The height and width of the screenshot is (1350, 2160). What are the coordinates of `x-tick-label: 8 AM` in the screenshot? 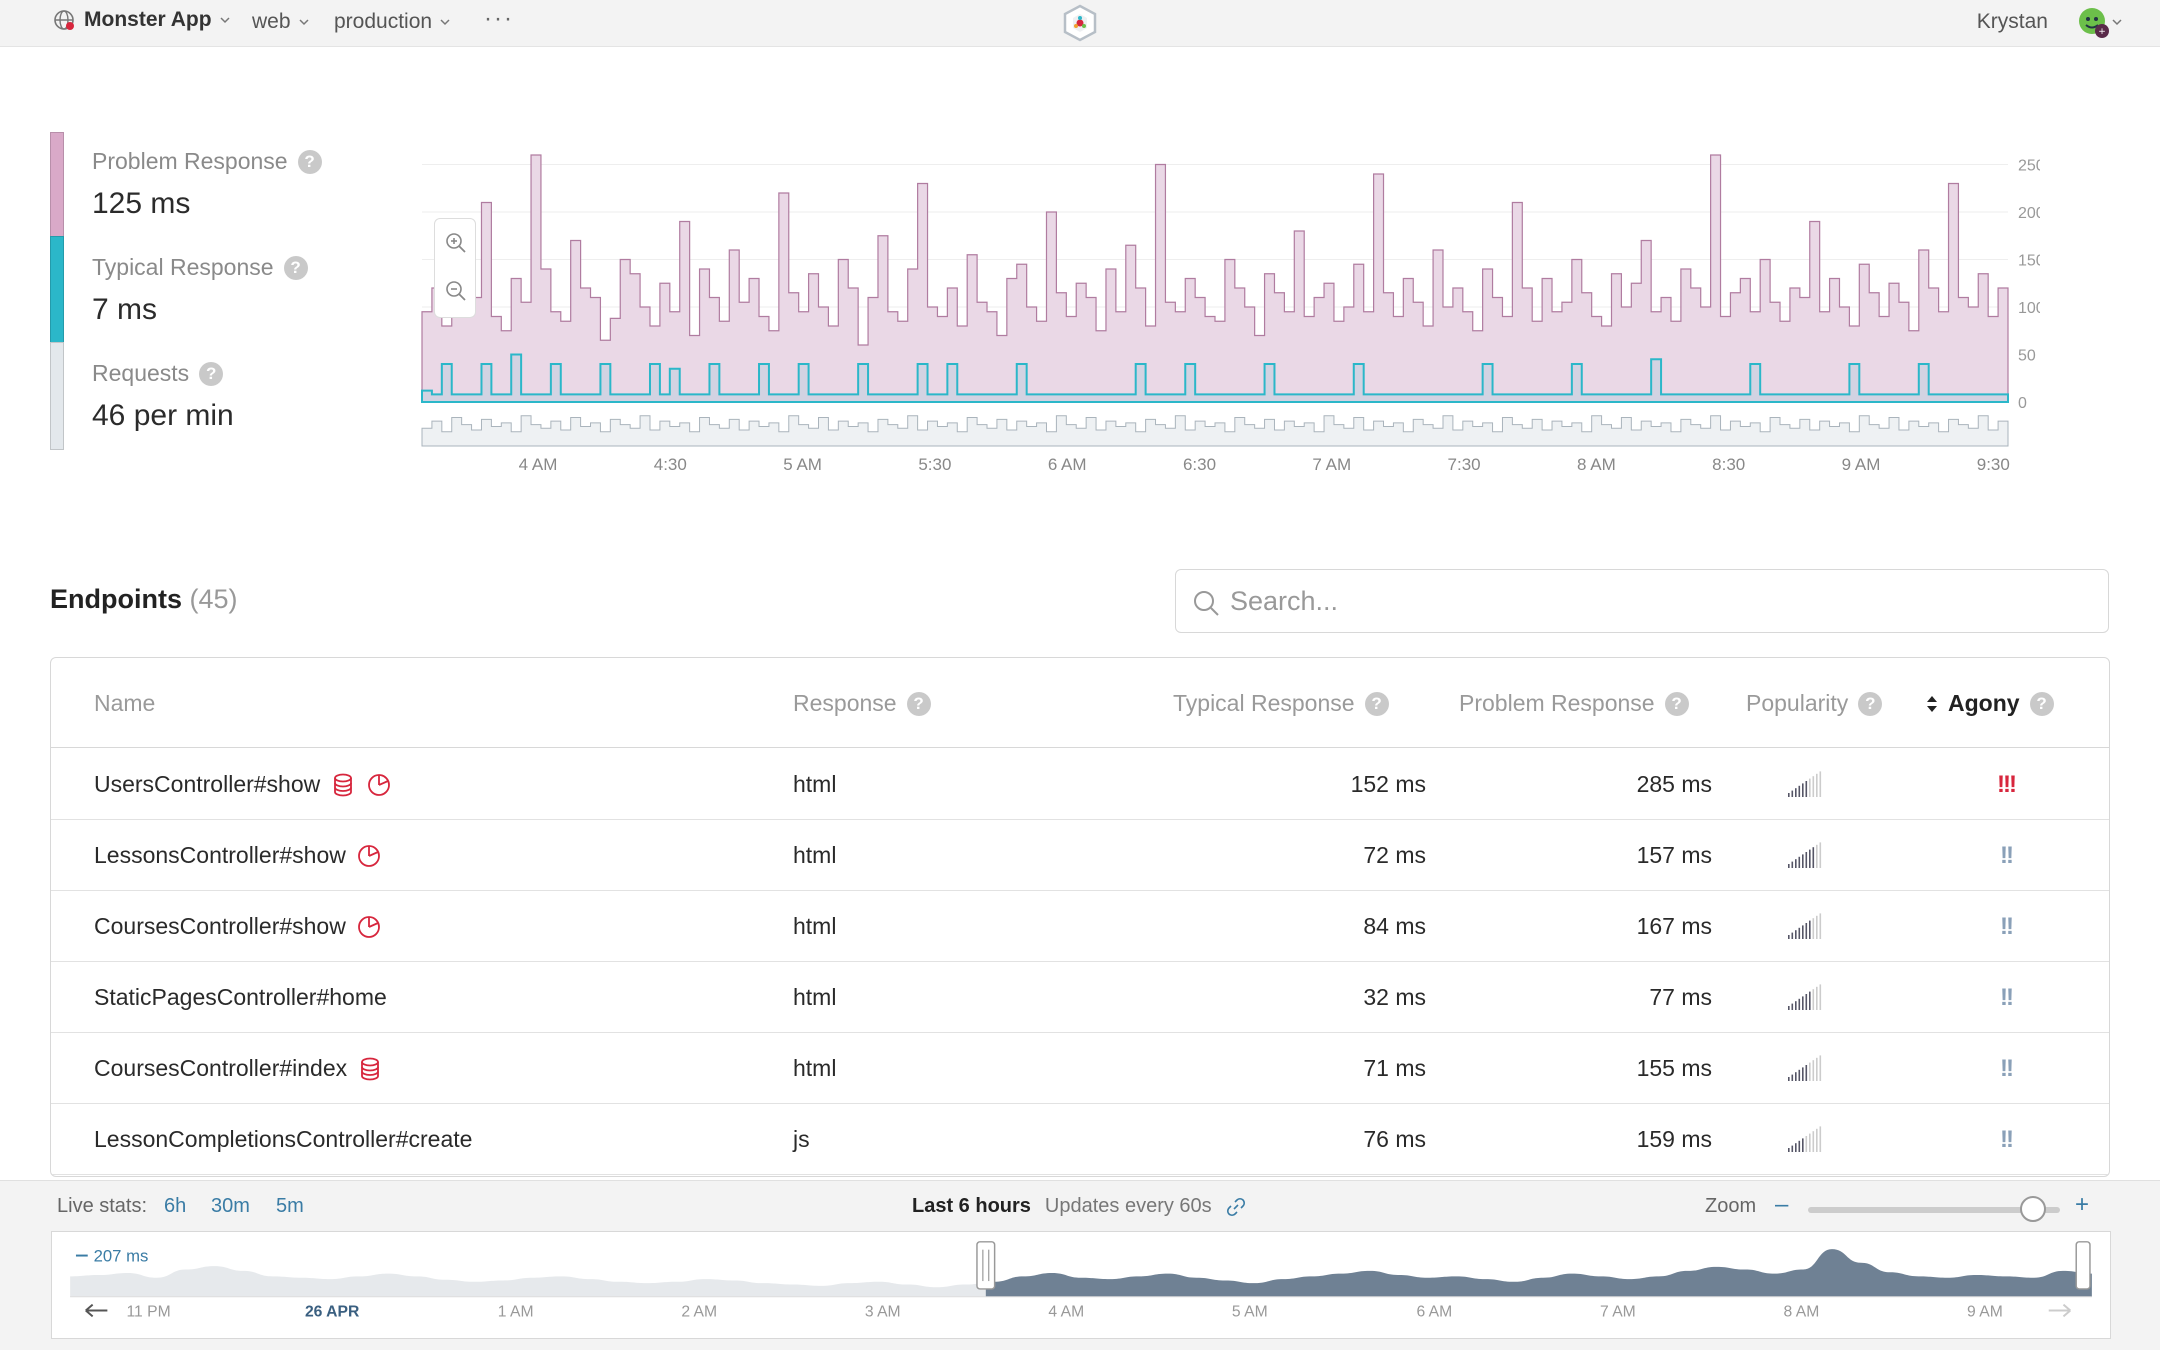 It's located at (1596, 464).